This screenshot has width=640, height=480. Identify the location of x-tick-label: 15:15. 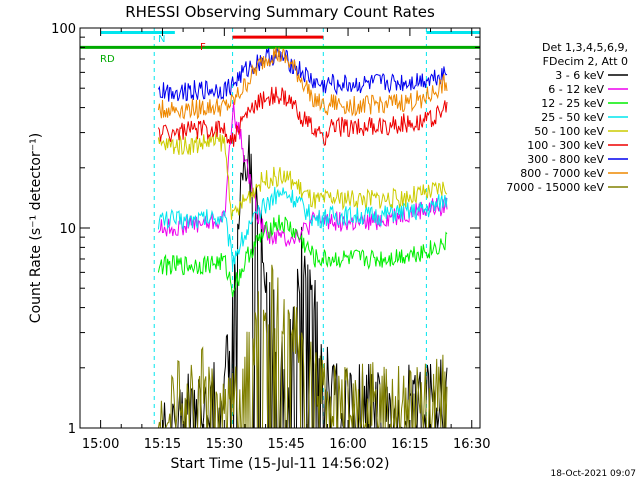
(162, 444).